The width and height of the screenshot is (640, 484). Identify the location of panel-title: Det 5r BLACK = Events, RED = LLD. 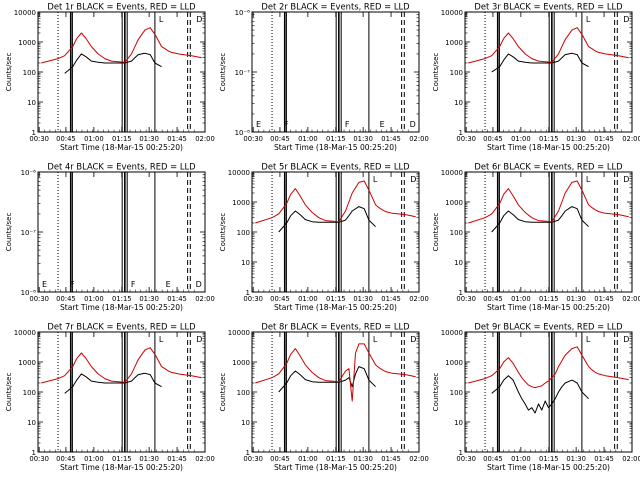
(335, 167).